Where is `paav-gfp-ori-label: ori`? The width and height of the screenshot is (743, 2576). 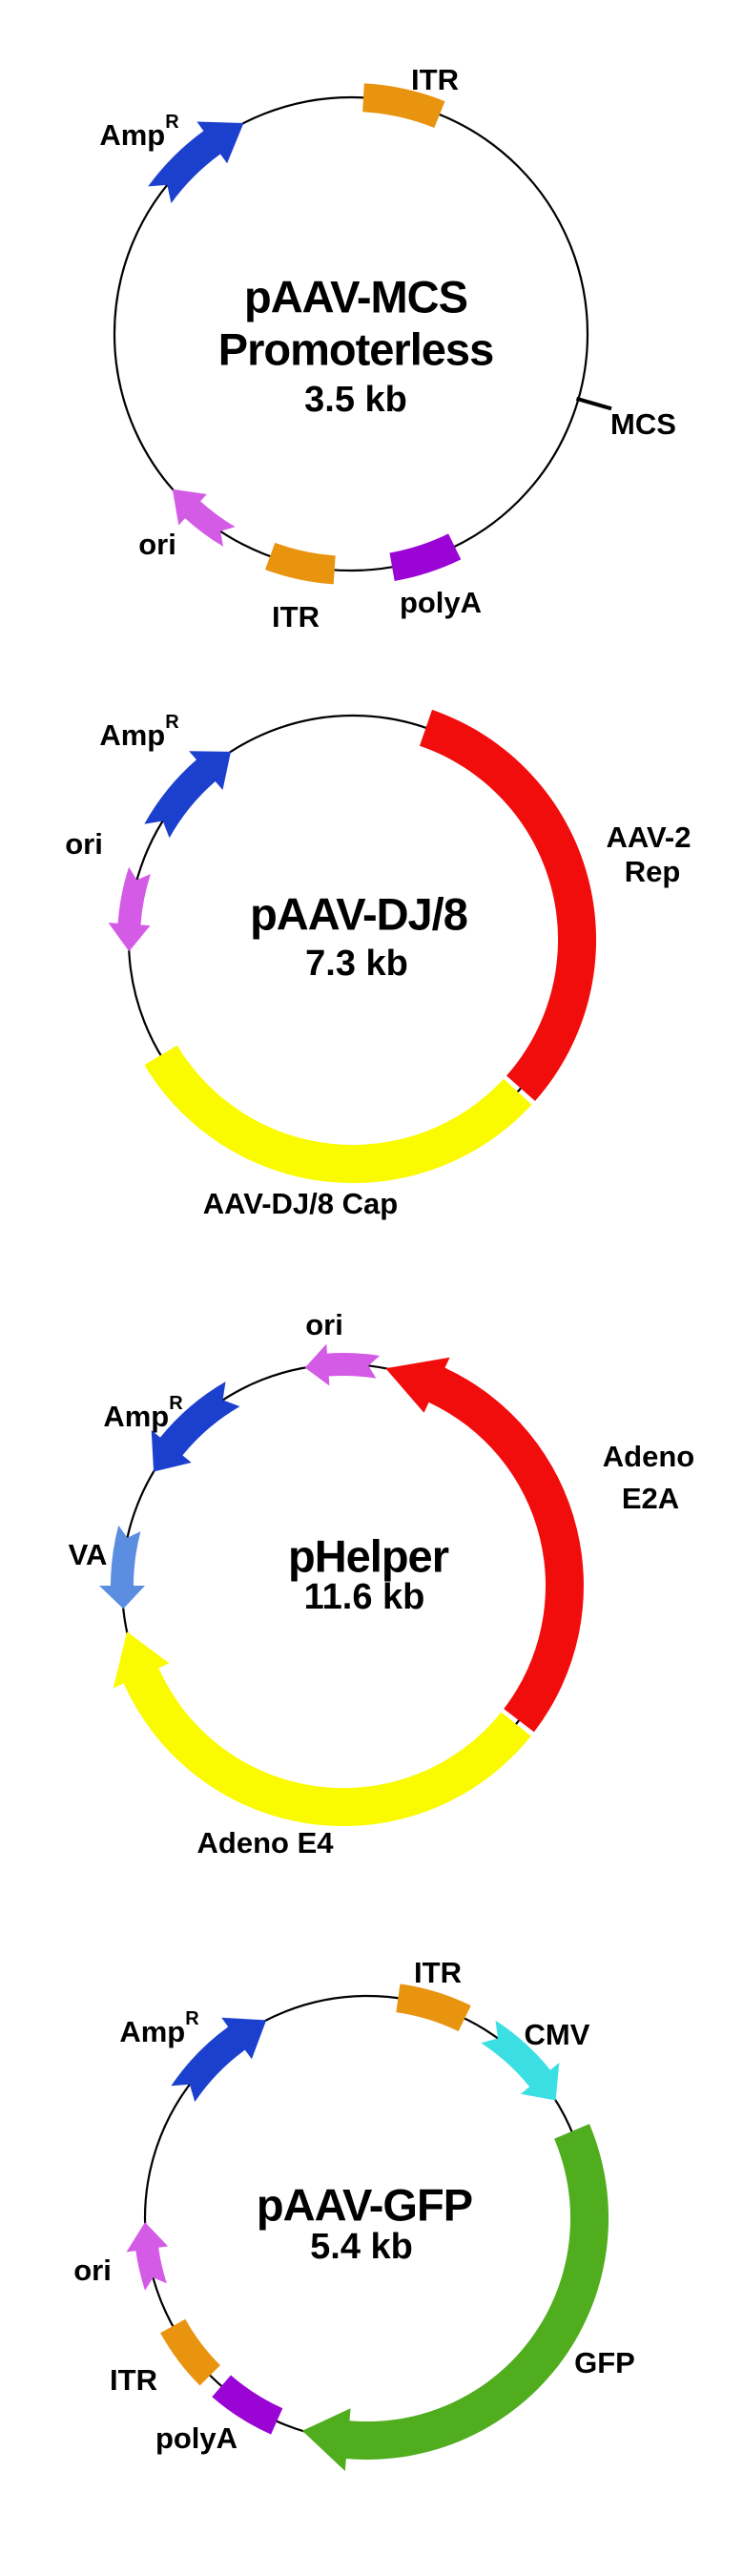 paav-gfp-ori-label: ori is located at coordinates (92, 2270).